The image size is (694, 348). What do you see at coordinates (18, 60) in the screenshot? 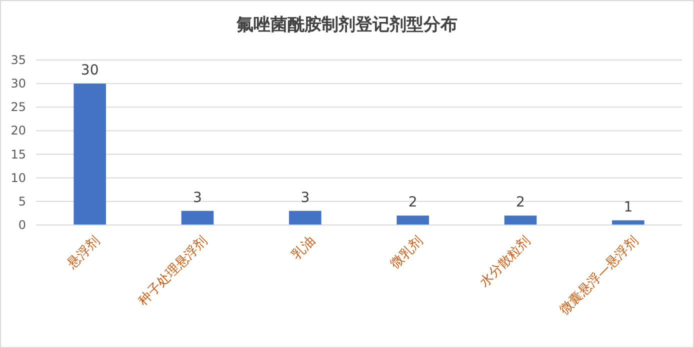
I see `y-tick-label: 35` at bounding box center [18, 60].